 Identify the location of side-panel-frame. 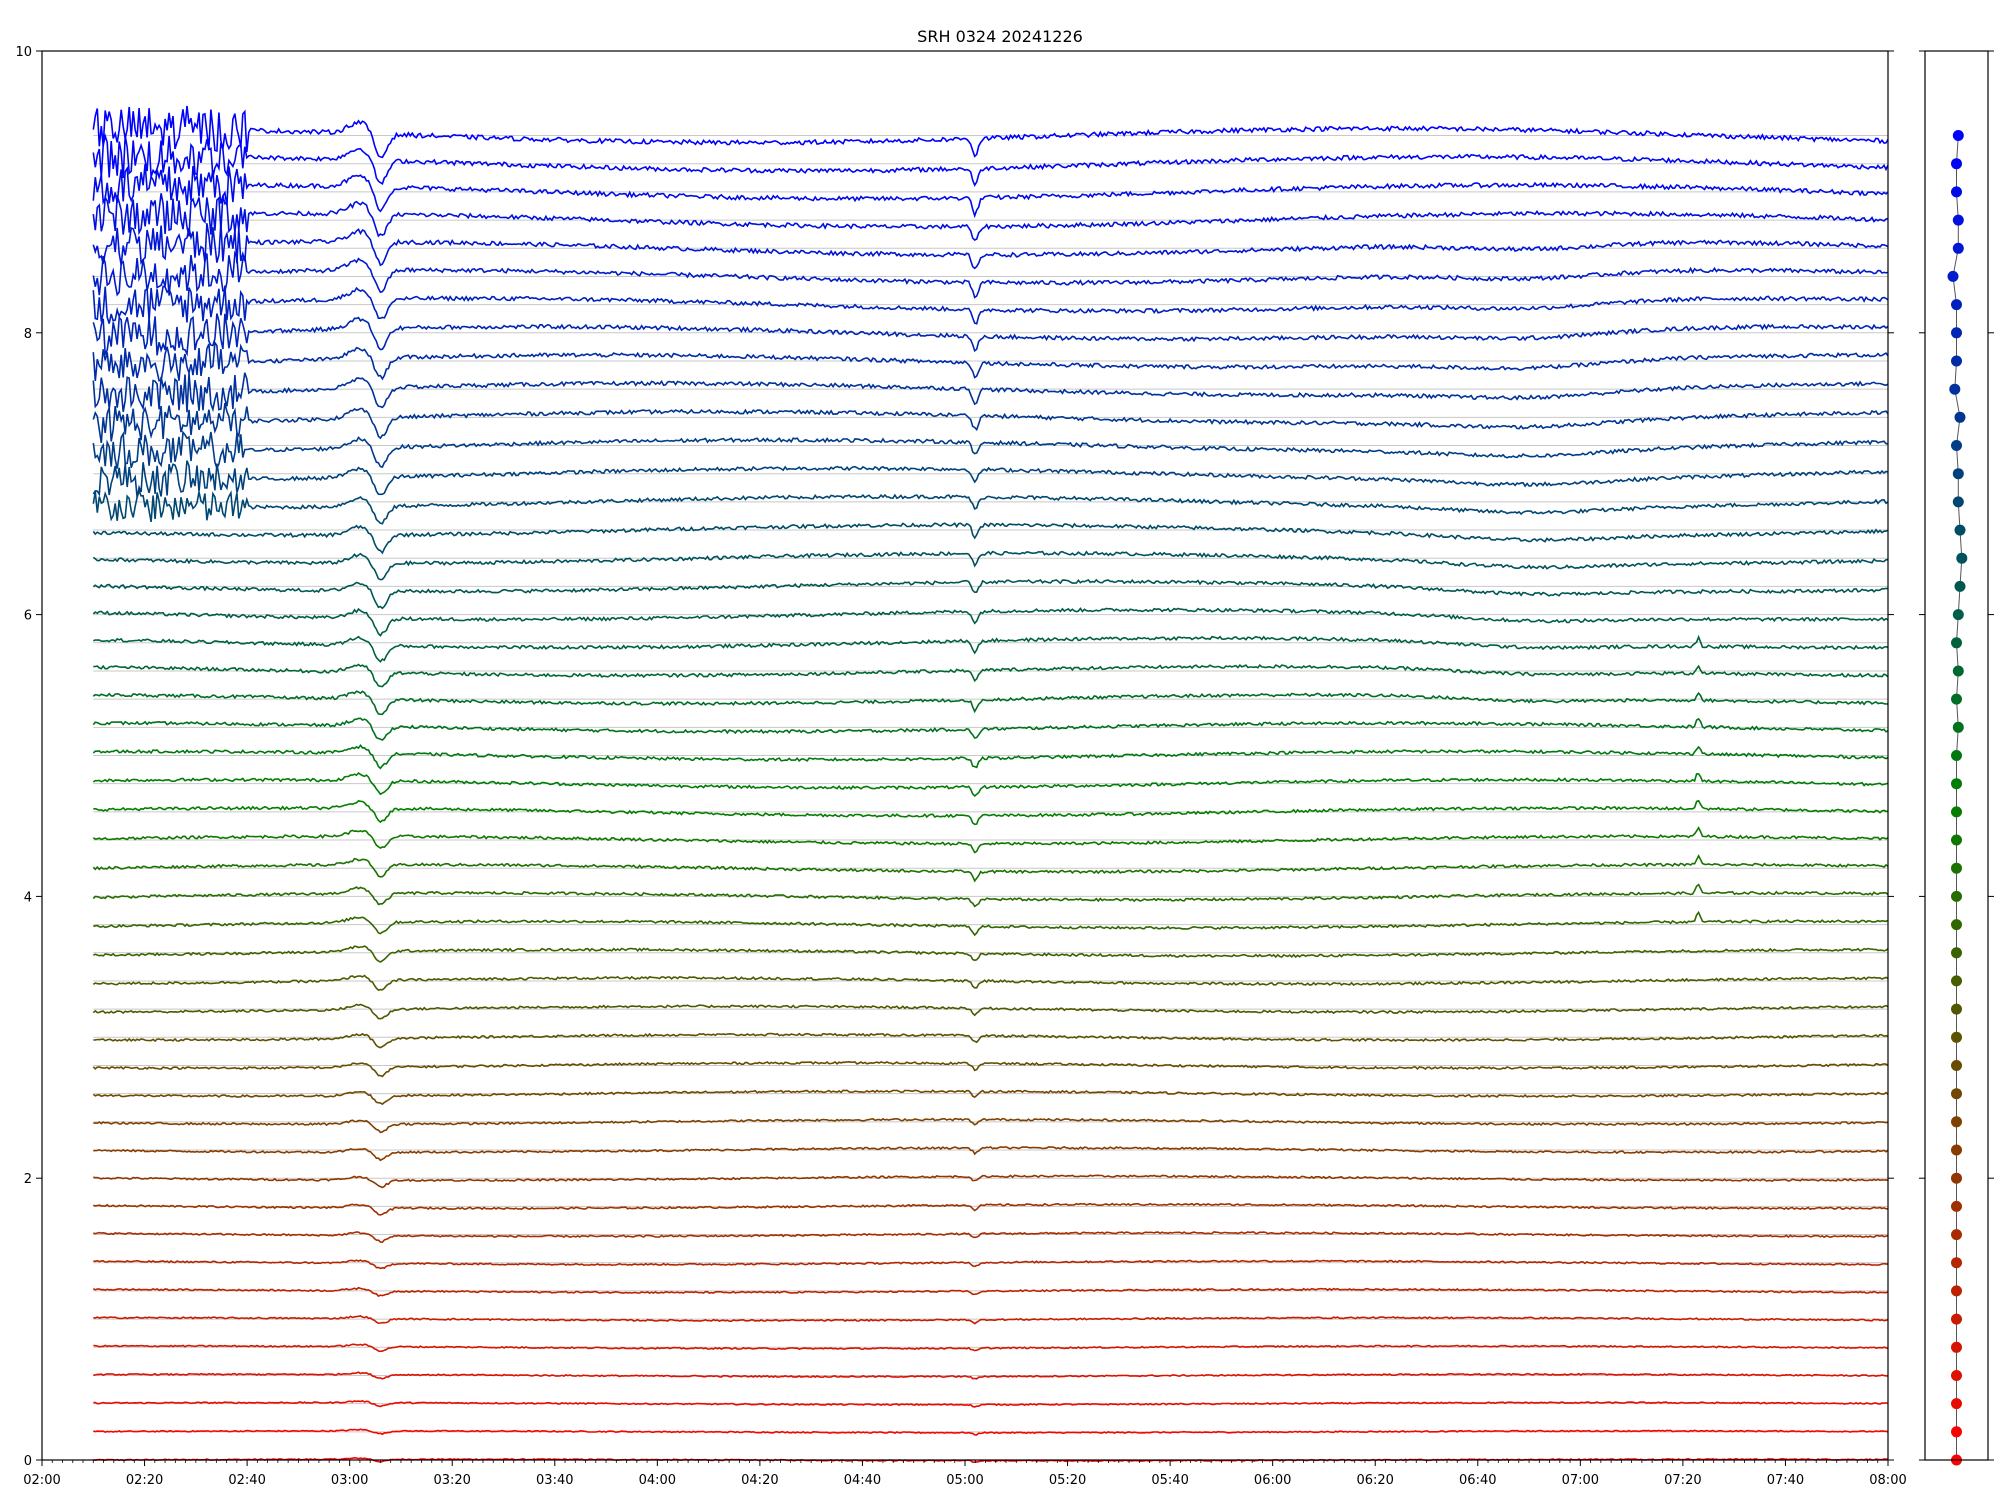
(1956, 755).